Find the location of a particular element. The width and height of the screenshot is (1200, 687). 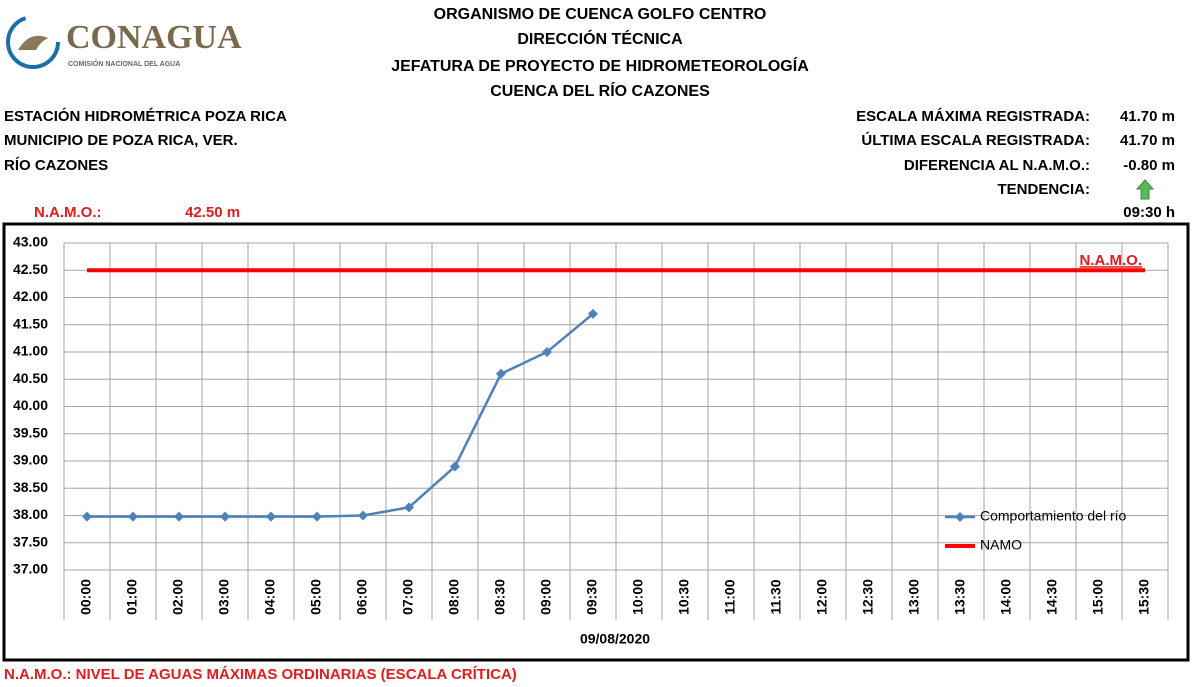

legend-marker is located at coordinates (960, 517).